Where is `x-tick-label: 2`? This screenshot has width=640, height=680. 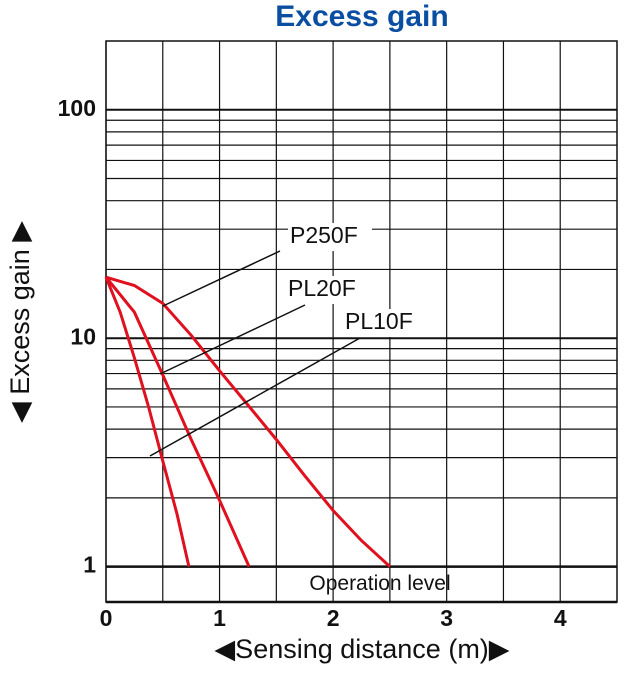
x-tick-label: 2 is located at coordinates (333, 618).